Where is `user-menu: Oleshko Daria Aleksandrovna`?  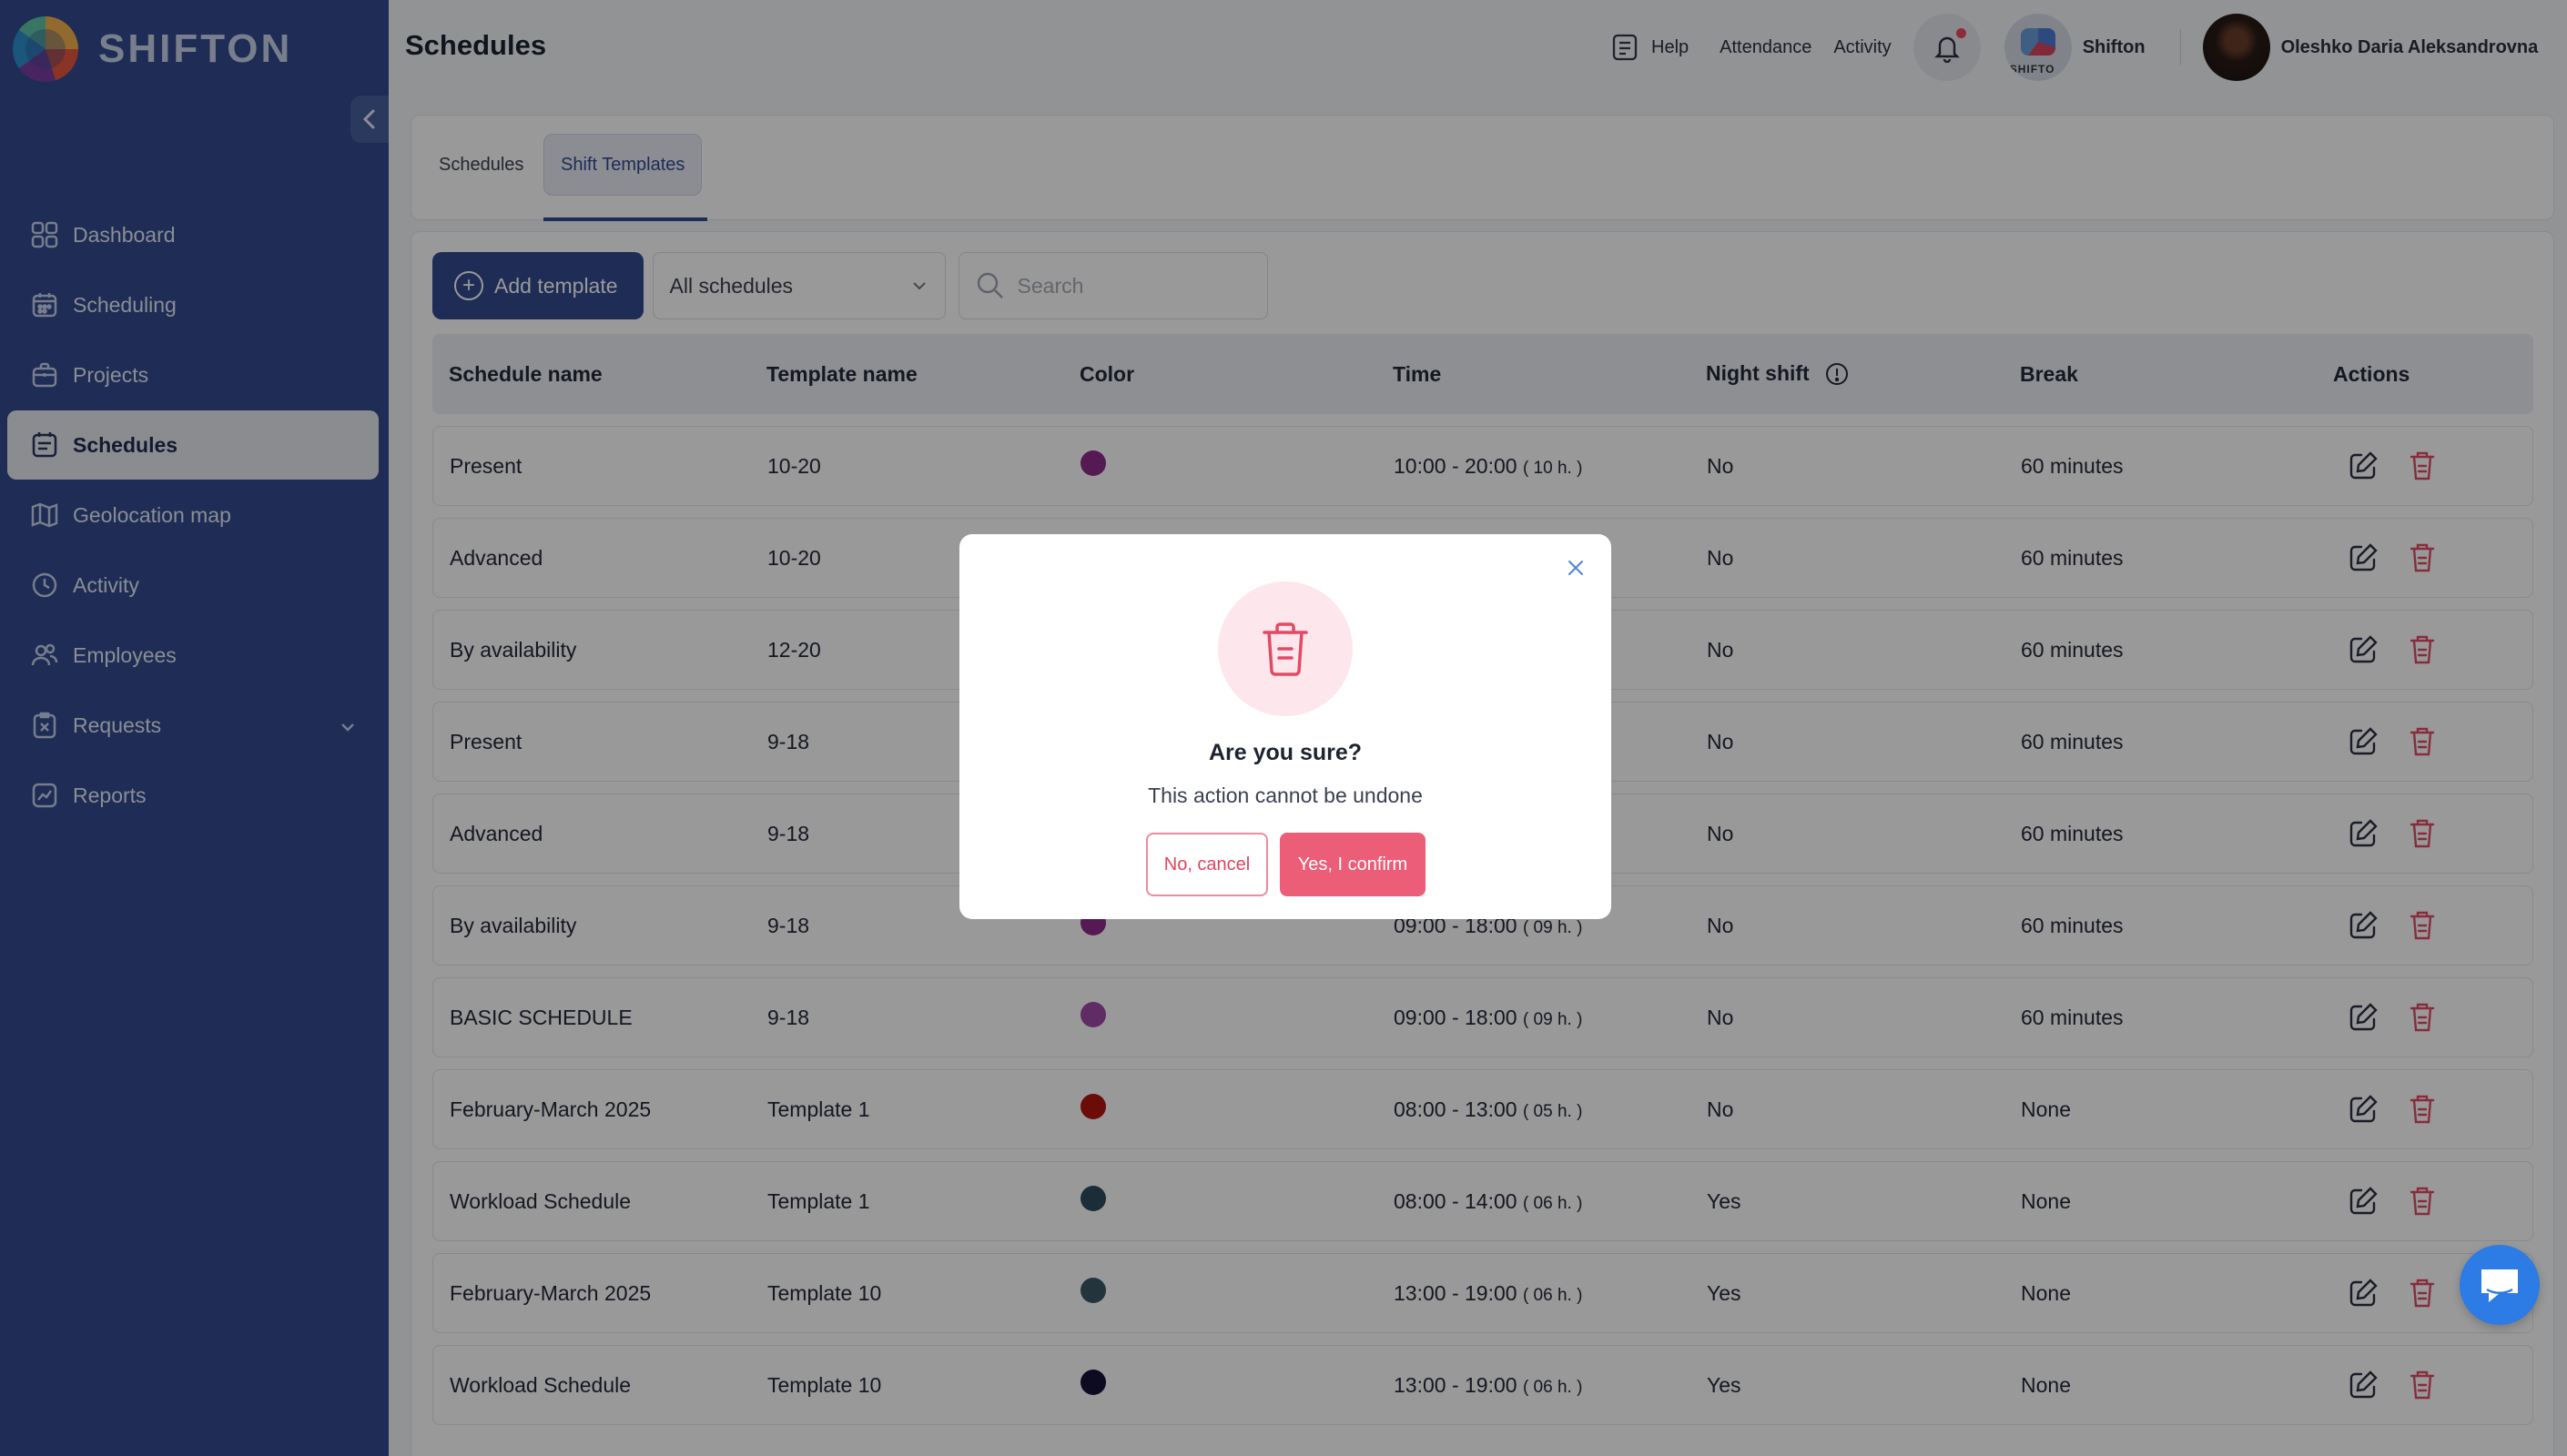
user-menu: Oleshko Daria Aleksandrovna is located at coordinates (2370, 48).